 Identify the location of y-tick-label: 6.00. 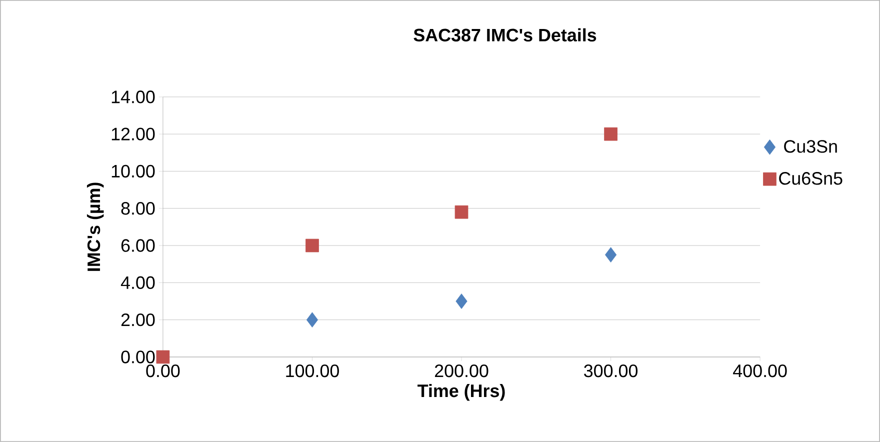
(138, 245).